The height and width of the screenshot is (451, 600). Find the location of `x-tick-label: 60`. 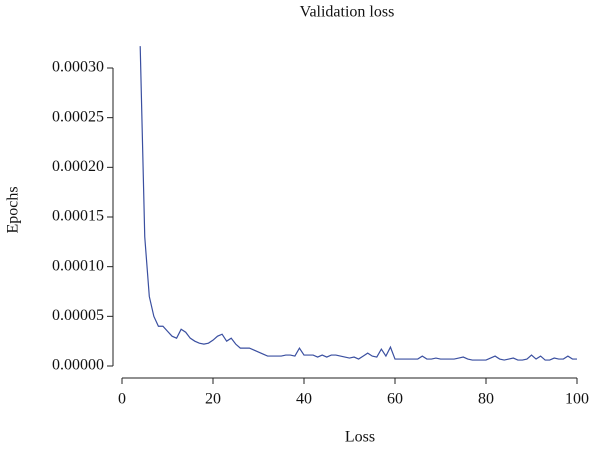

x-tick-label: 60 is located at coordinates (395, 399).